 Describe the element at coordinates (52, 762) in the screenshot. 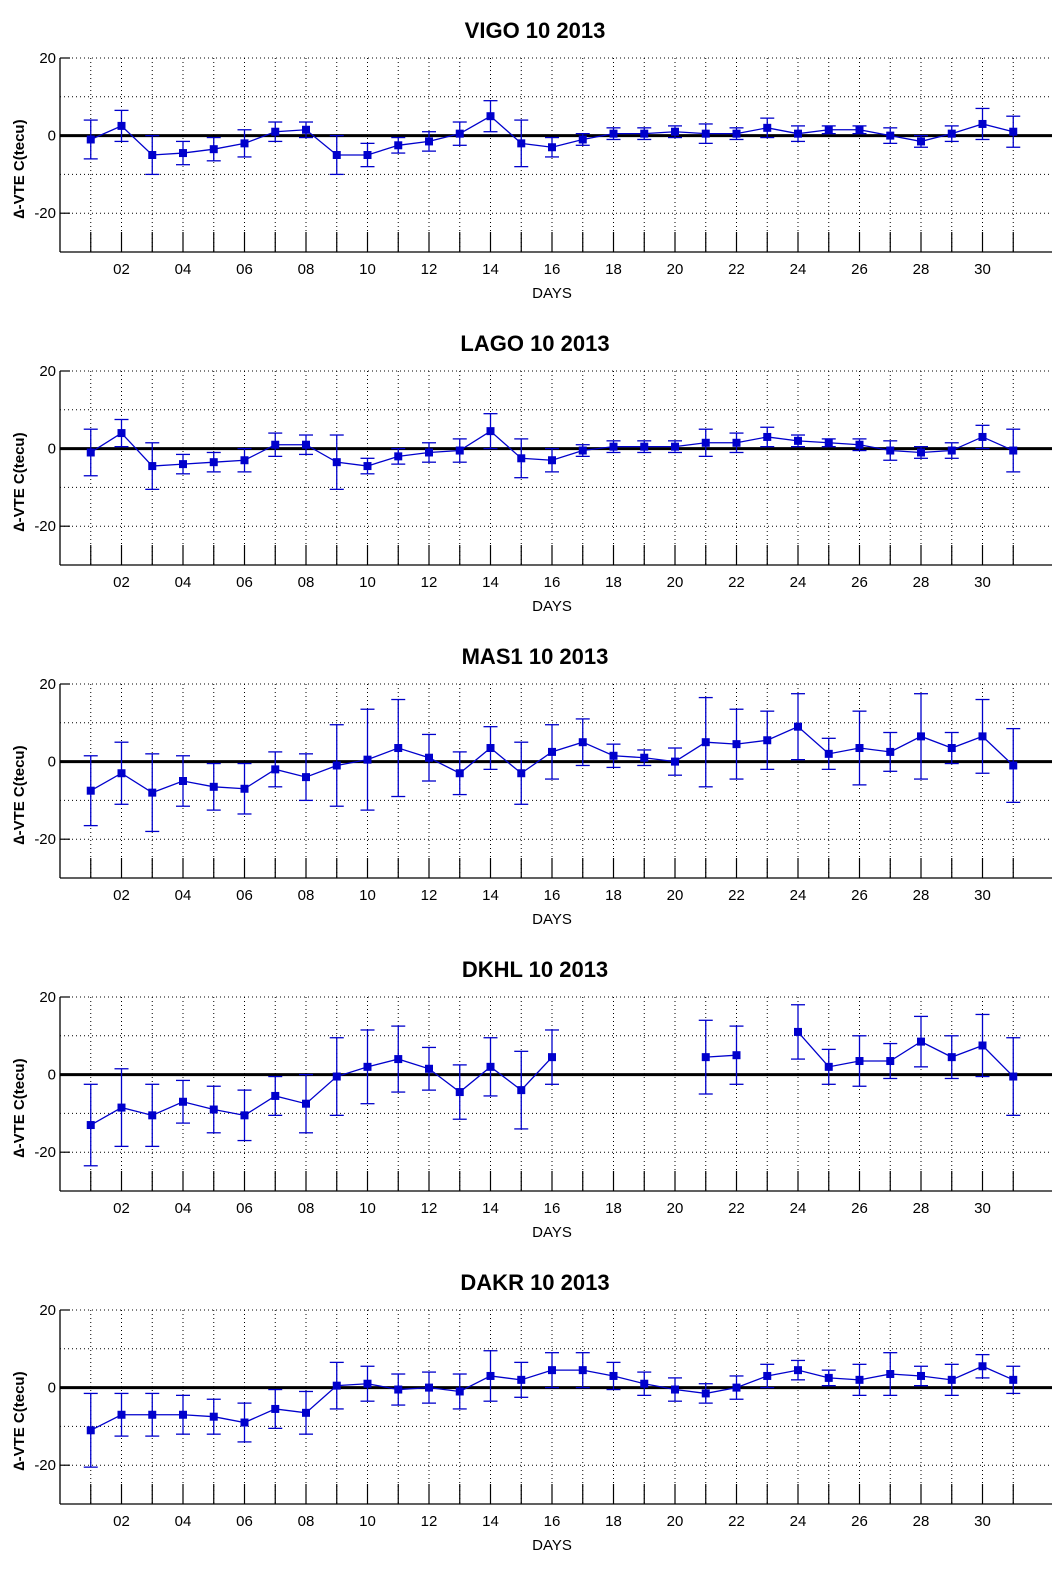

I see `y-tick-label: 0` at that location.